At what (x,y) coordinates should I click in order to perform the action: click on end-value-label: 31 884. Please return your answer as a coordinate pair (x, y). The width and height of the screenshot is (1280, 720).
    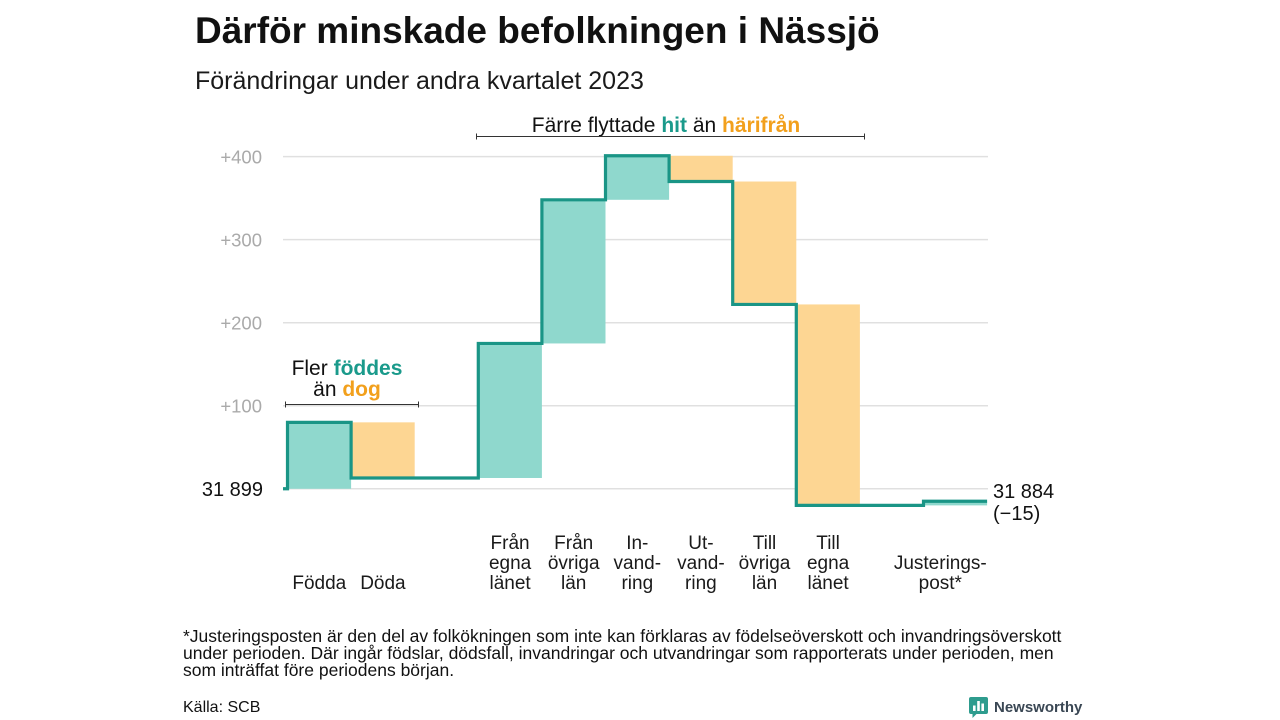
    Looking at the image, I should click on (1023, 492).